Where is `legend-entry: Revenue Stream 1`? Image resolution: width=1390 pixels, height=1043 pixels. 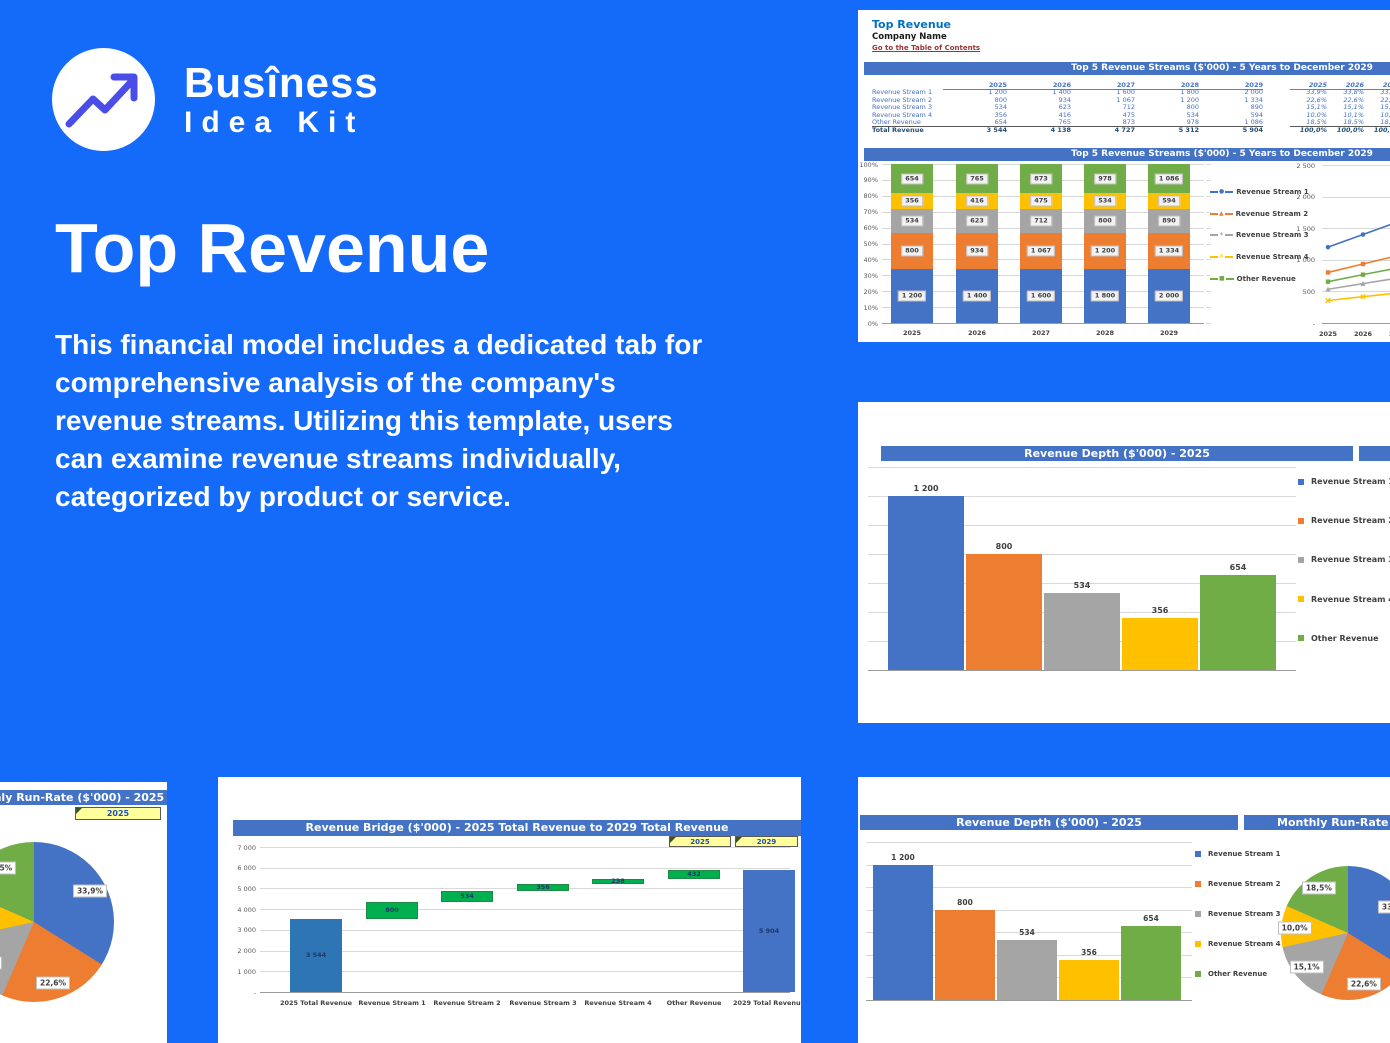 legend-entry: Revenue Stream 1 is located at coordinates (1344, 481).